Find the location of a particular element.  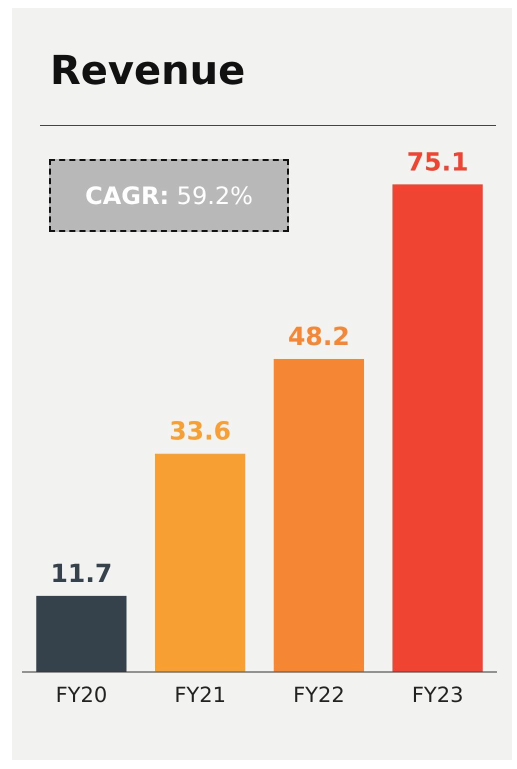

data-label: 11.7 is located at coordinates (81, 573).